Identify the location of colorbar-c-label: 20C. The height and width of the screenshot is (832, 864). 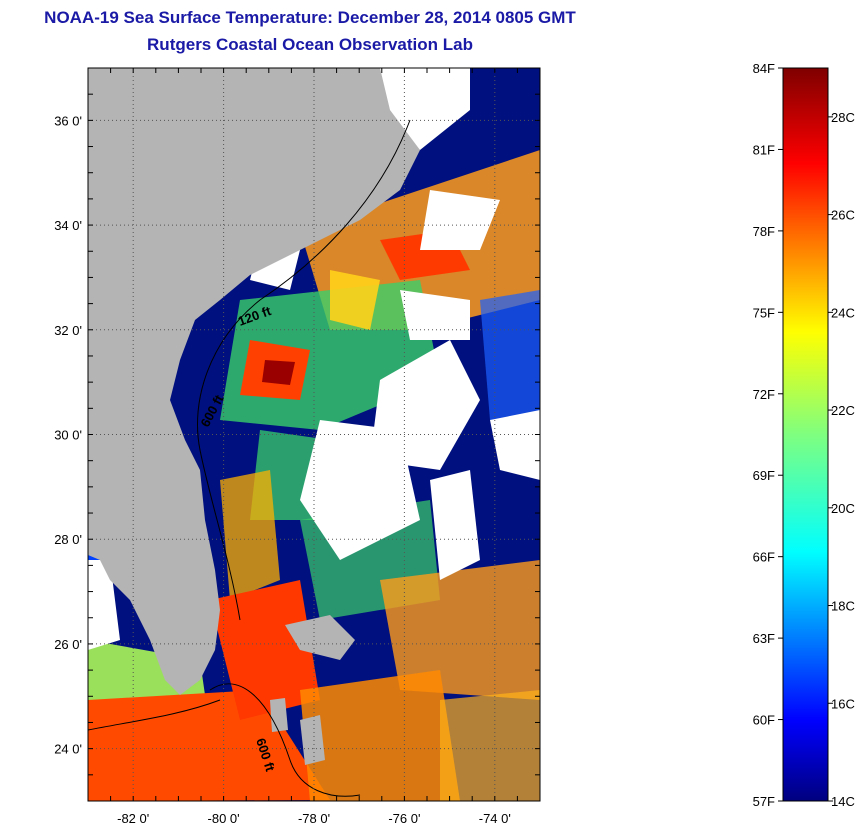
(843, 508).